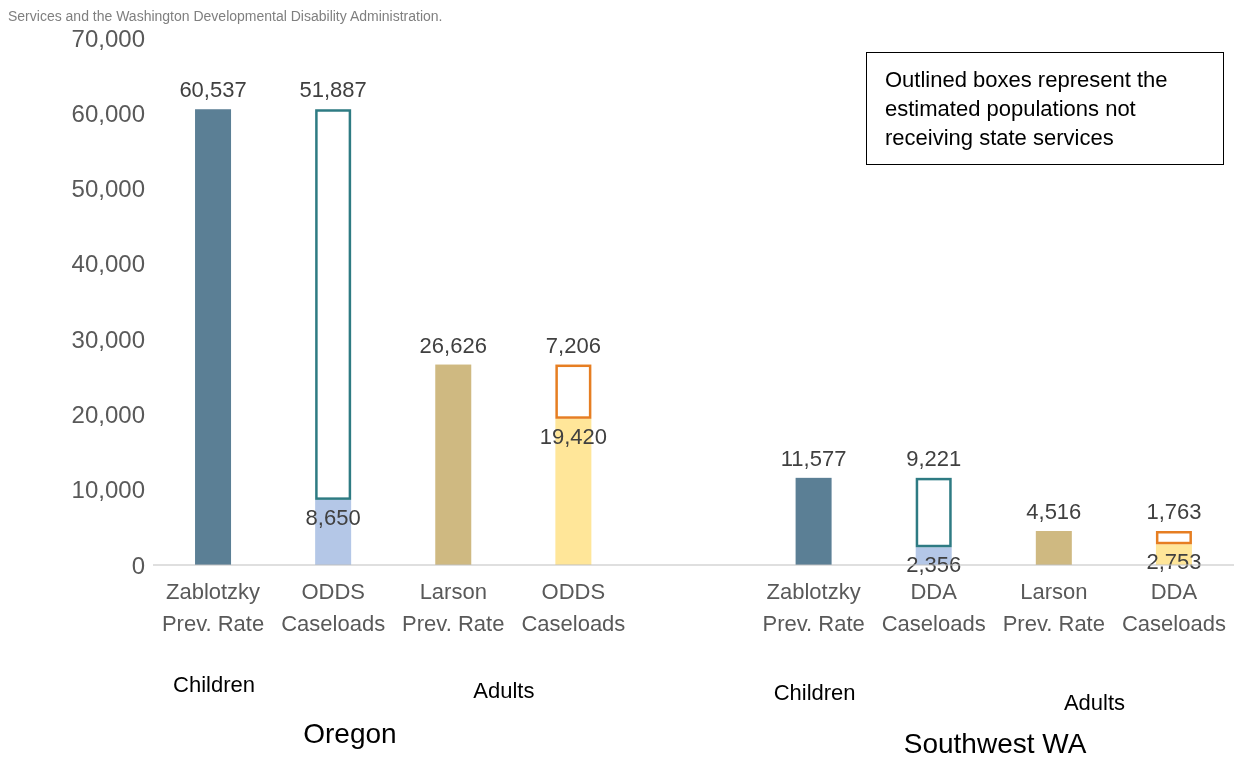 This screenshot has width=1252, height=759. I want to click on y-tick-label: 40,000, so click(108, 264).